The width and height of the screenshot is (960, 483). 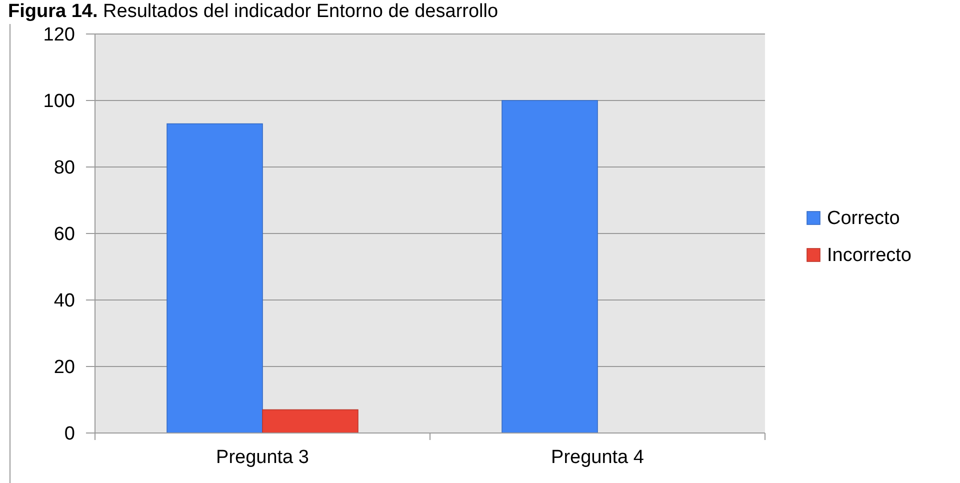 What do you see at coordinates (69, 434) in the screenshot?
I see `y-tick-label: 0` at bounding box center [69, 434].